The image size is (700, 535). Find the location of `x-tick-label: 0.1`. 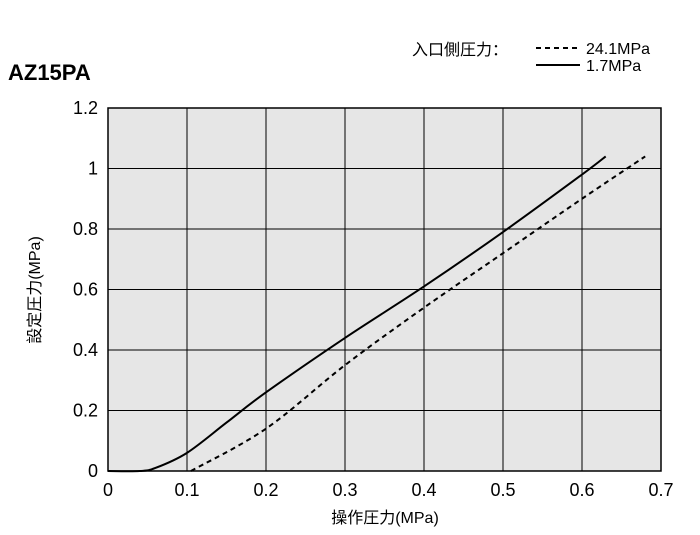

x-tick-label: 0.1 is located at coordinates (186, 490).